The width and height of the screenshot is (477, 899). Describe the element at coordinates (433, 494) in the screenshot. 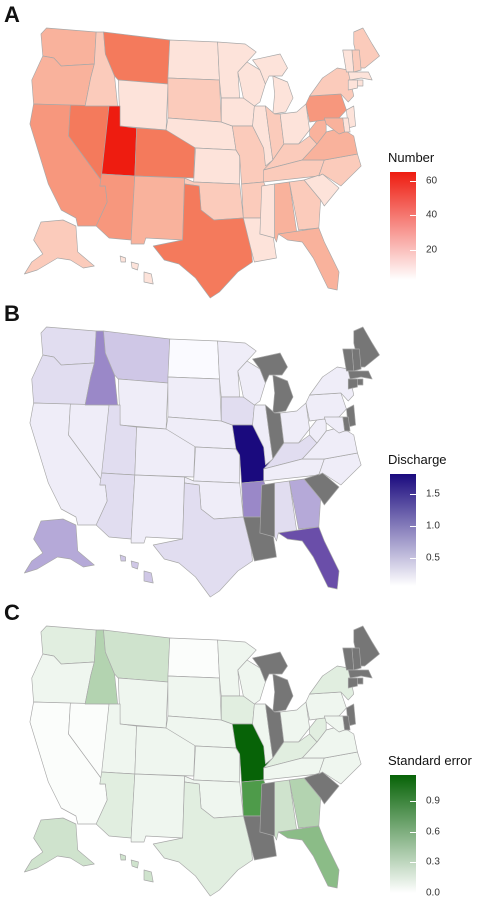

I see `legend-tick-label: 1.5` at that location.